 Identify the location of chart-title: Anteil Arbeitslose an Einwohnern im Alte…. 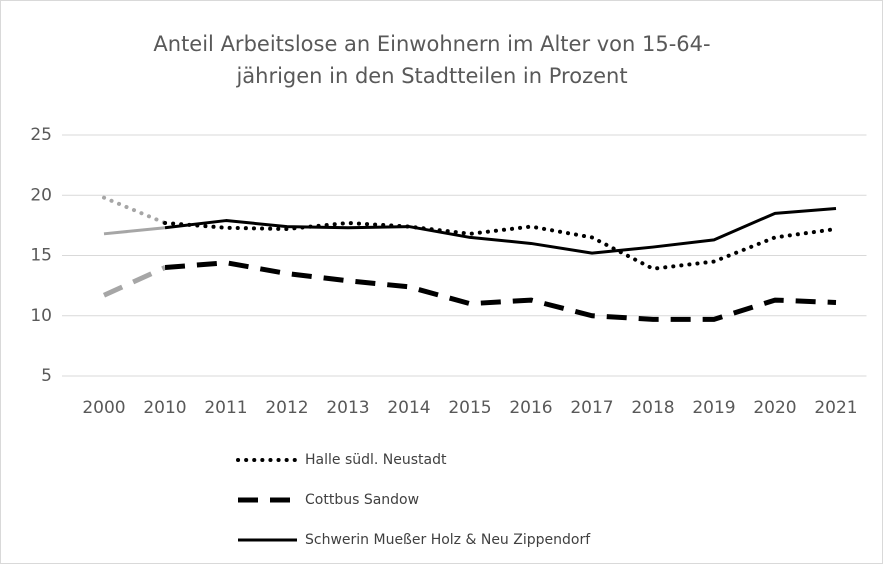
(431, 44).